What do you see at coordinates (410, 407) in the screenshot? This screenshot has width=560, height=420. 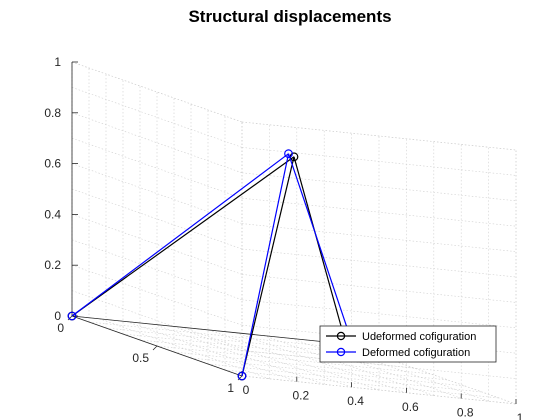 I see `x-tick-label: 0.6` at bounding box center [410, 407].